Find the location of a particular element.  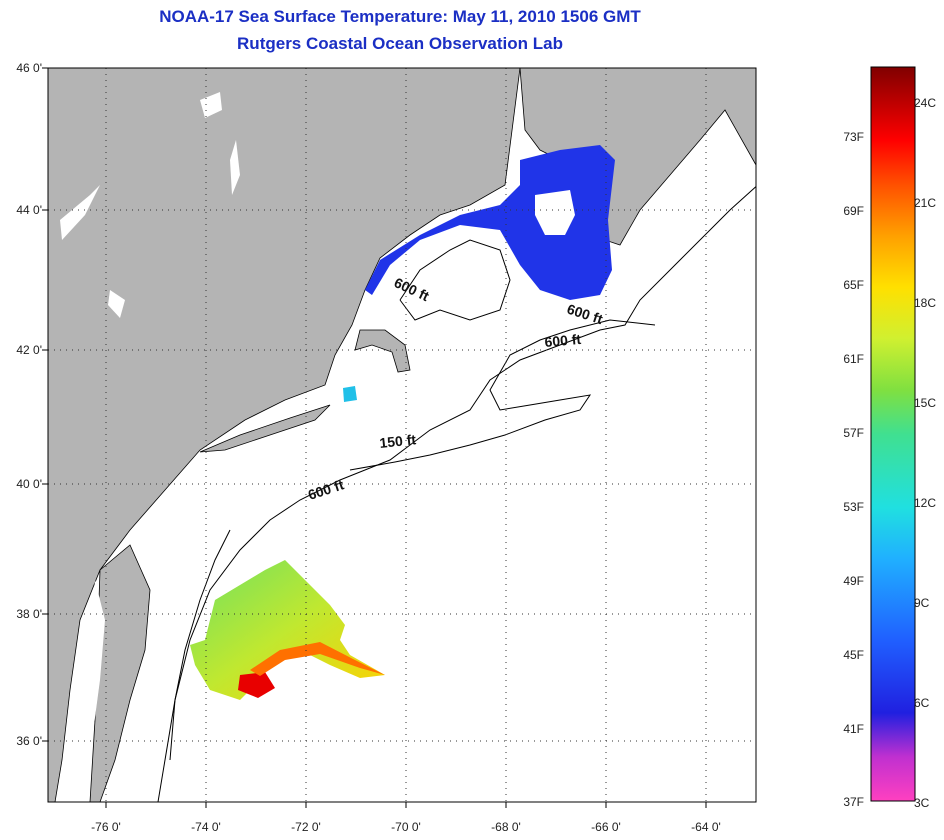

colorbar-f-61: 61F is located at coordinates (853, 359).